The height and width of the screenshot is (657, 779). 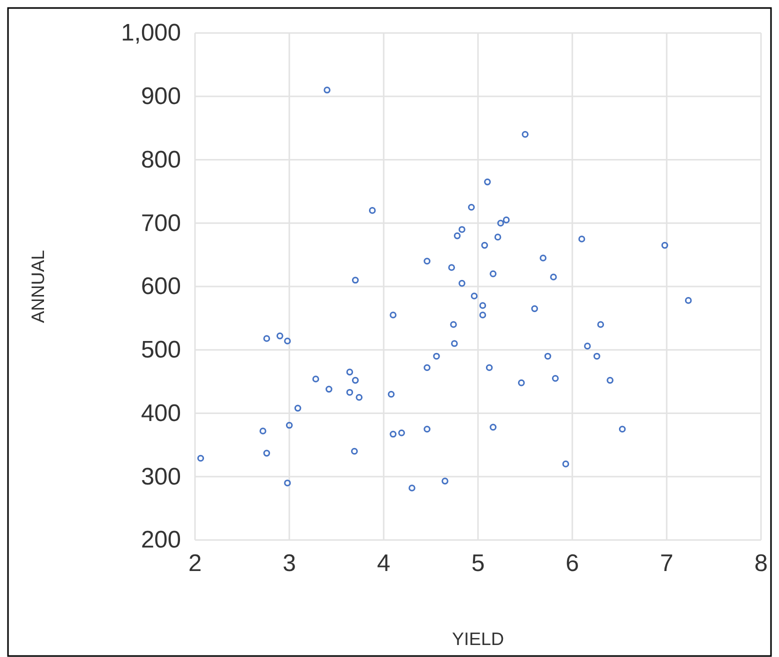 What do you see at coordinates (478, 564) in the screenshot?
I see `x-tick-label: 5` at bounding box center [478, 564].